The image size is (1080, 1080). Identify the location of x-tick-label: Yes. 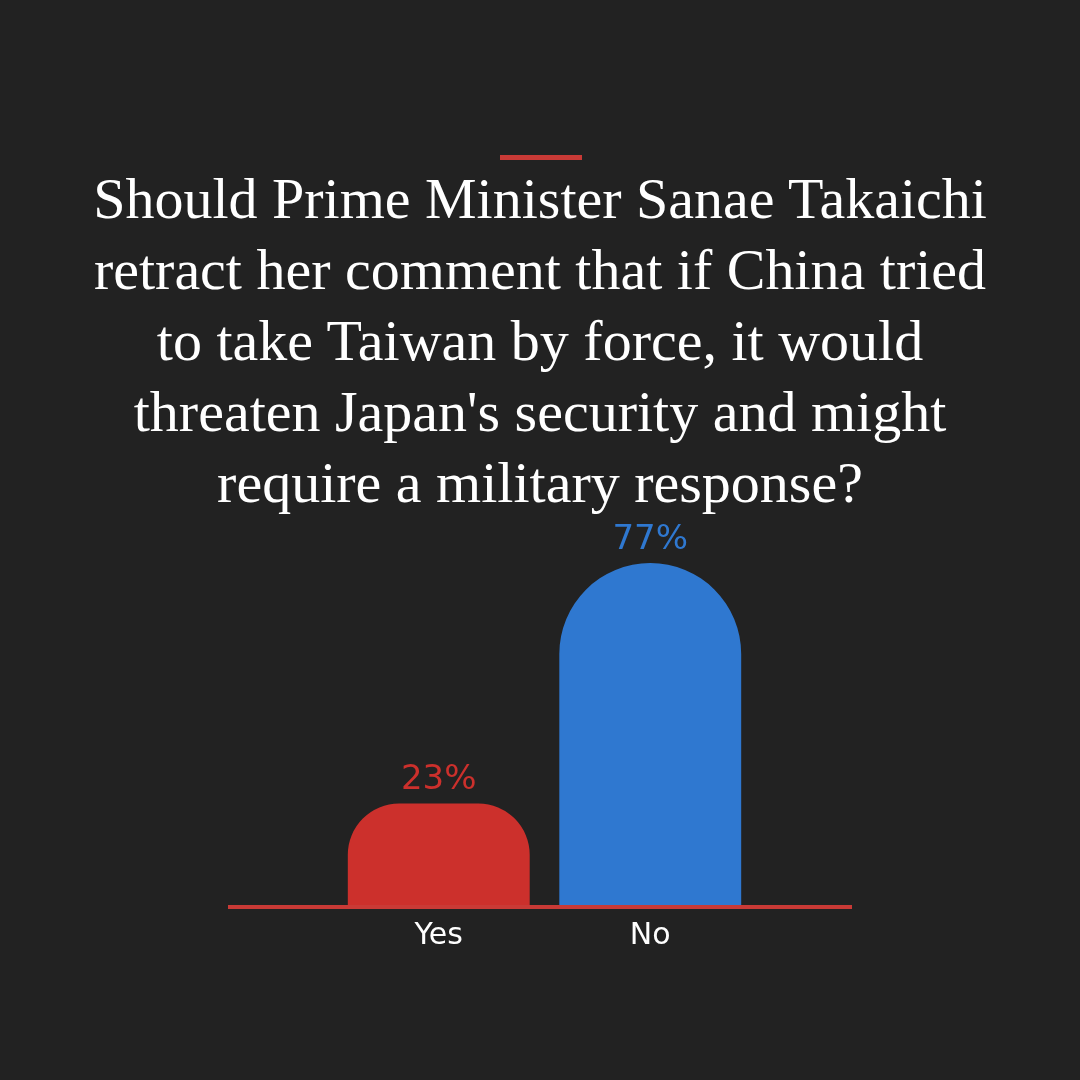
(438, 933).